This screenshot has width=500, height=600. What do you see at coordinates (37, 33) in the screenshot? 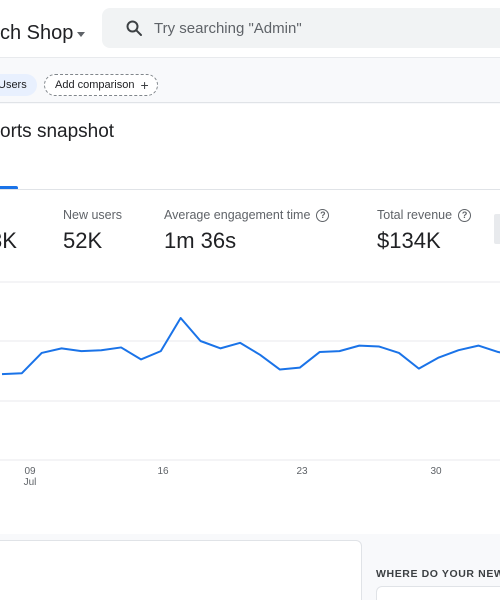
I see `property-name: ch Shop` at bounding box center [37, 33].